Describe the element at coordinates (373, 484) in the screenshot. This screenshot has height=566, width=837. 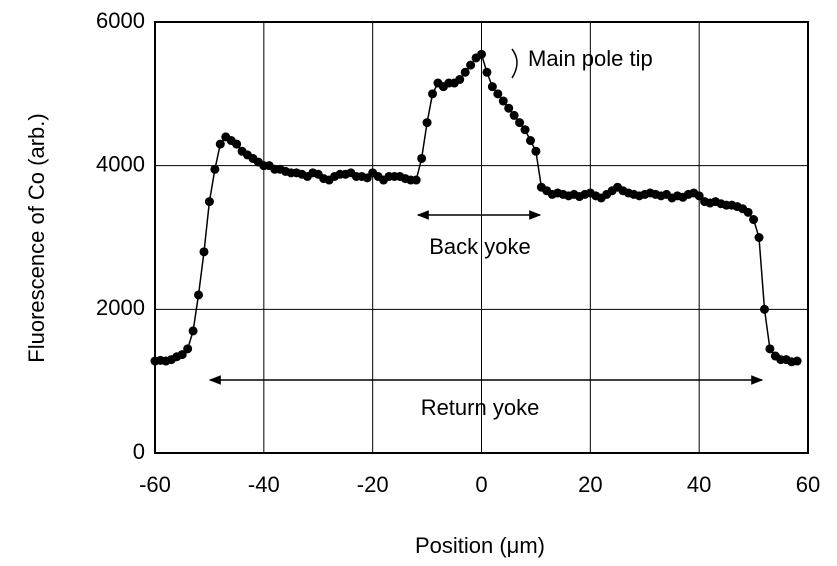
I see `x-tick-label: -20` at that location.